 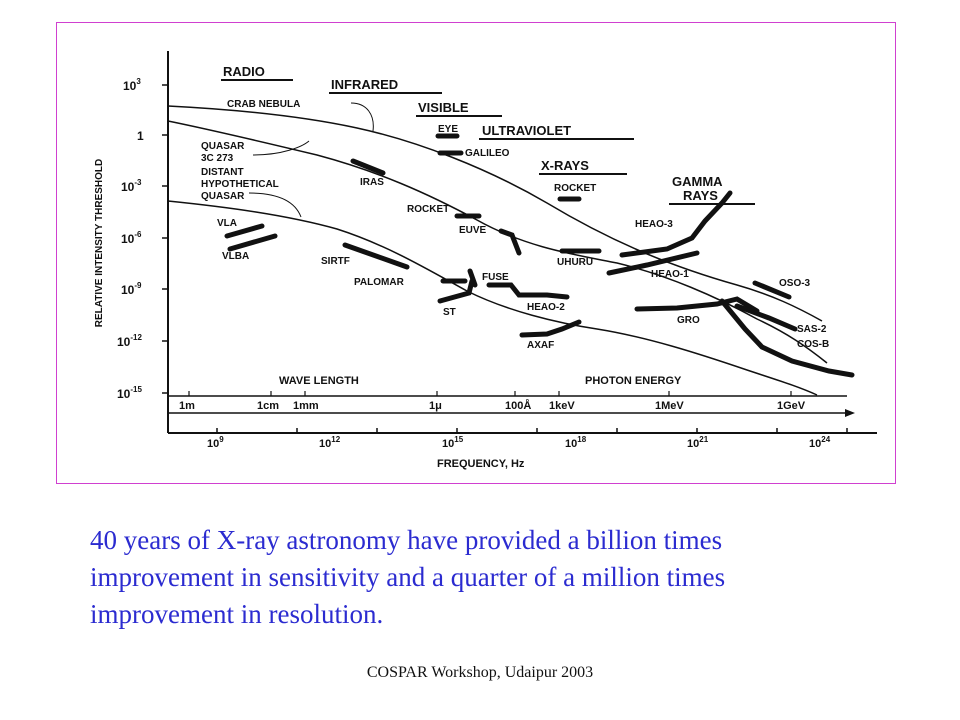 I want to click on band-label: INFRARED, so click(x=364, y=84).